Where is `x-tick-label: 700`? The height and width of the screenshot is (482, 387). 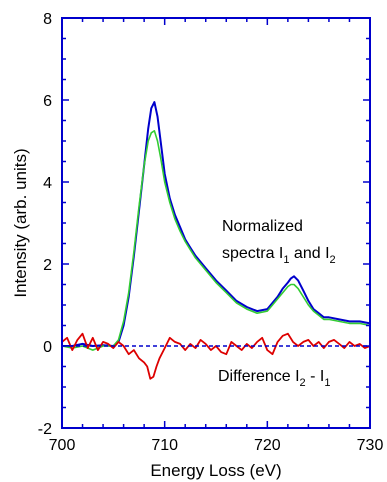 x-tick-label: 700 is located at coordinates (62, 445).